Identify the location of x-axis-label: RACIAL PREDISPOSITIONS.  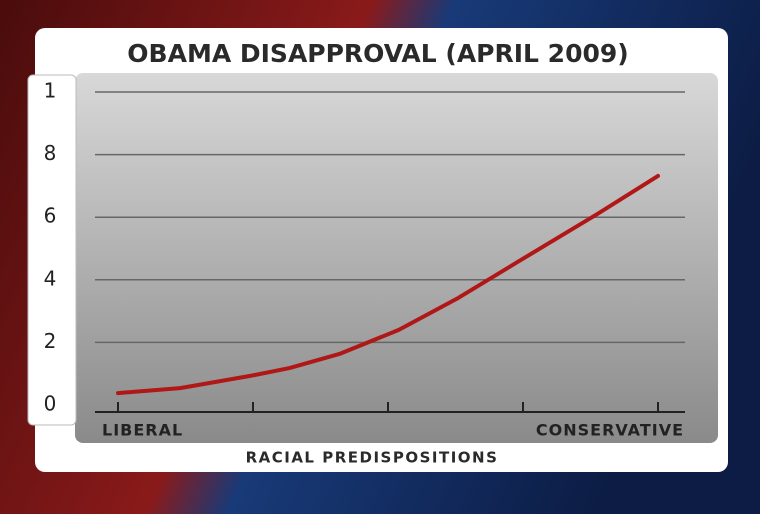
(372, 458).